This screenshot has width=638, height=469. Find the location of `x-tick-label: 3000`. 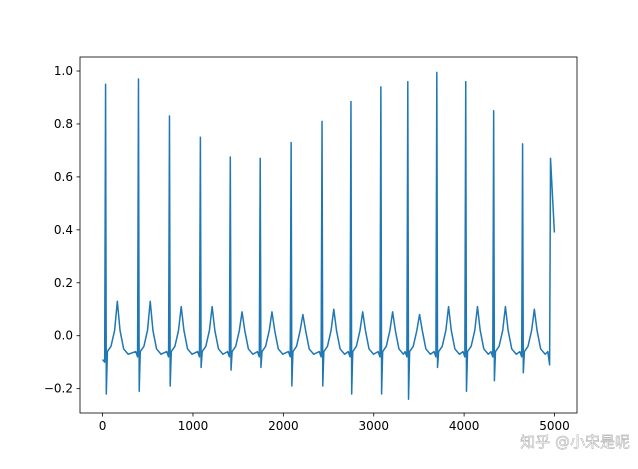

x-tick-label: 3000 is located at coordinates (373, 426).